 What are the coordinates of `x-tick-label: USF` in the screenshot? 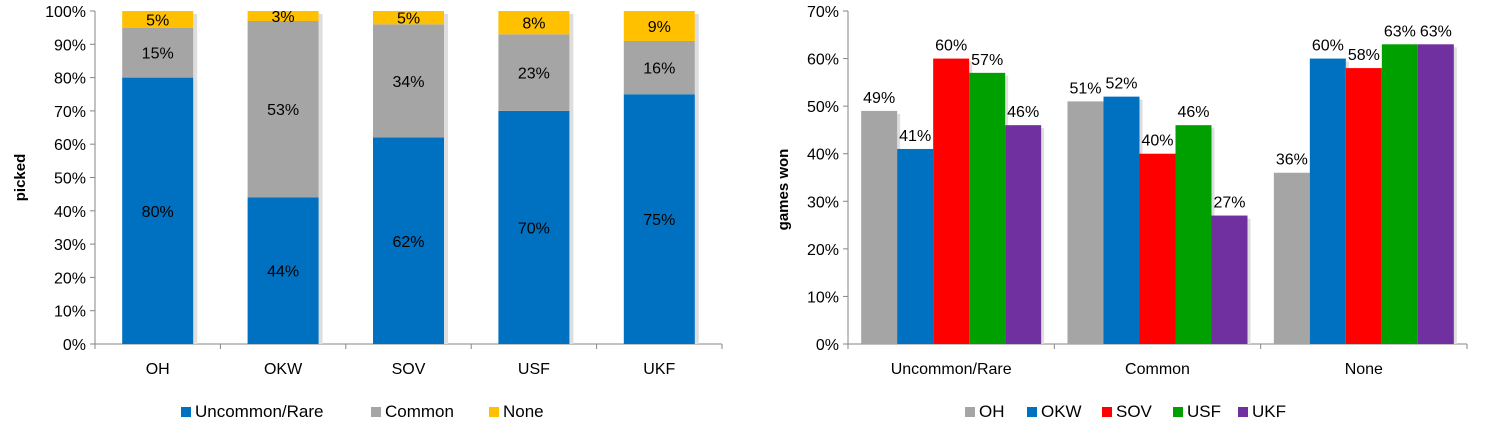 It's located at (534, 369).